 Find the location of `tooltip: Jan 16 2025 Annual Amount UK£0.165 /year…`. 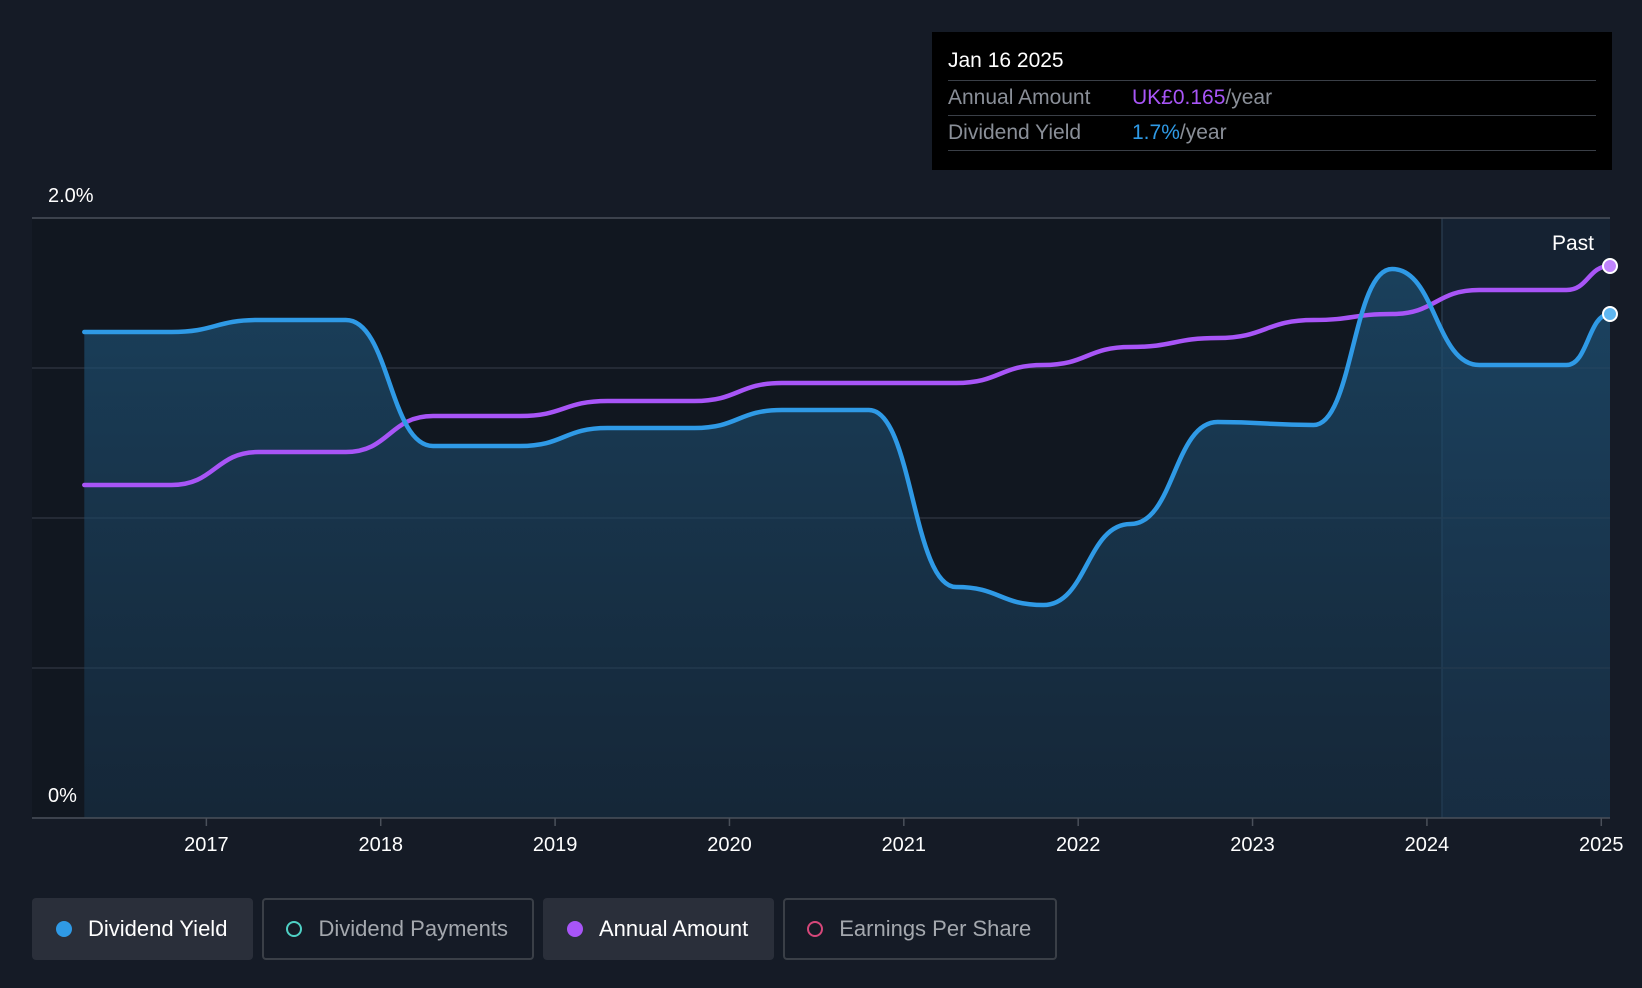

tooltip: Jan 16 2025 Annual Amount UK£0.165 /year… is located at coordinates (1272, 101).